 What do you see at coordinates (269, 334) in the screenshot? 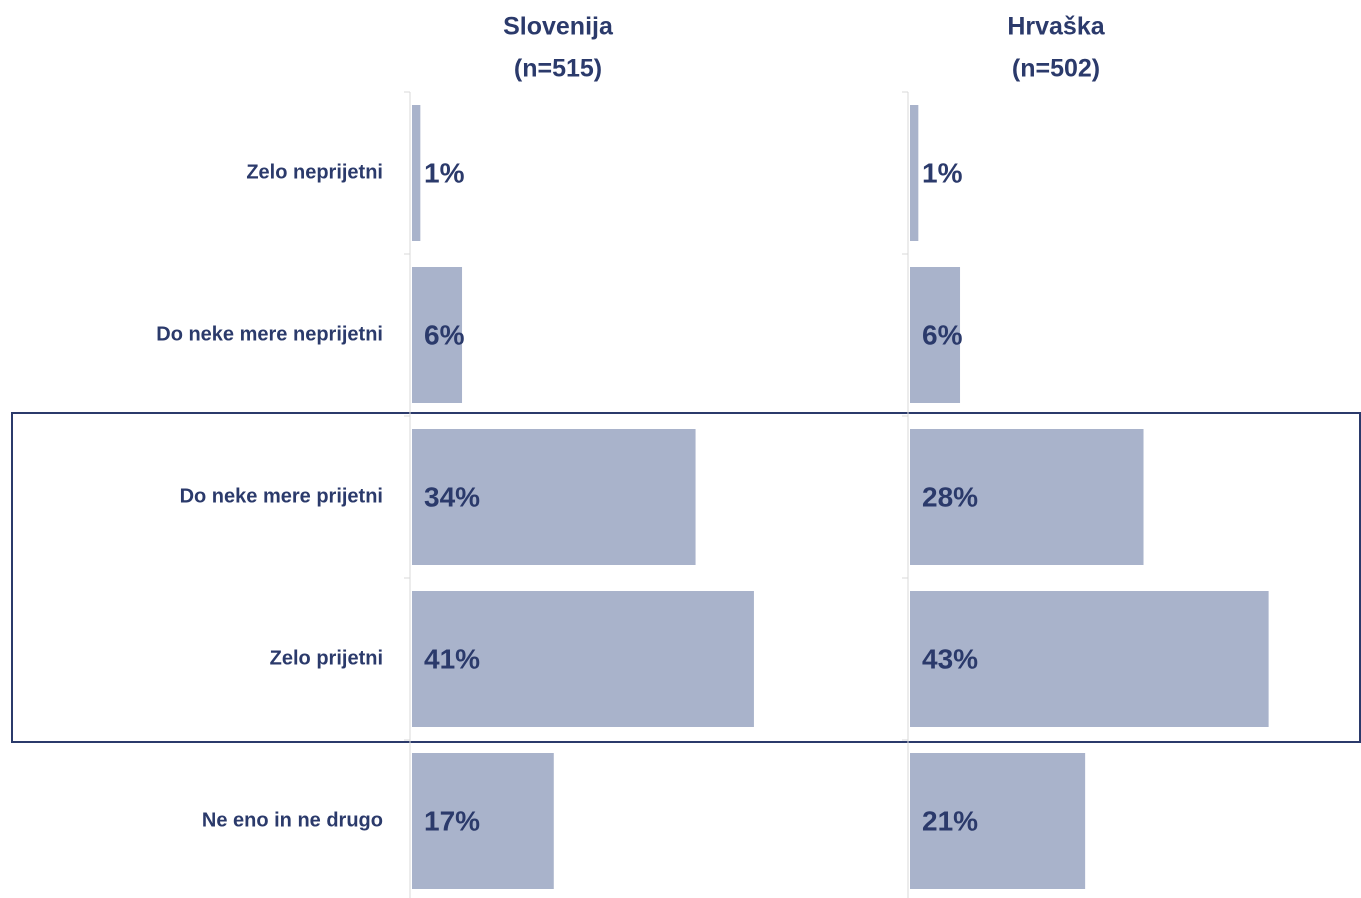
I see `category-label: Do neke mere neprijetni` at bounding box center [269, 334].